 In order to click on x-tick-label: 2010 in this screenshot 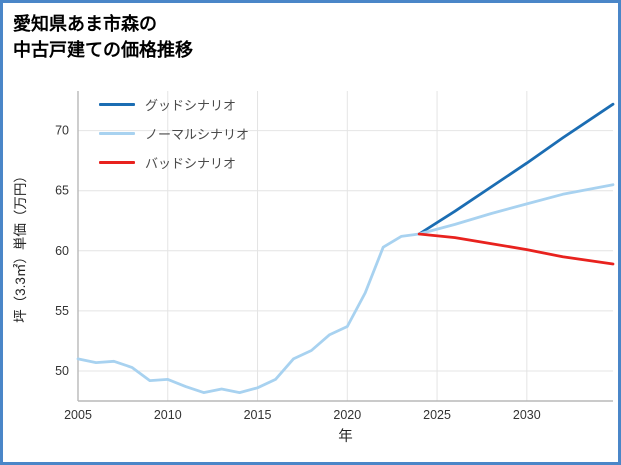, I will do `click(168, 415)`.